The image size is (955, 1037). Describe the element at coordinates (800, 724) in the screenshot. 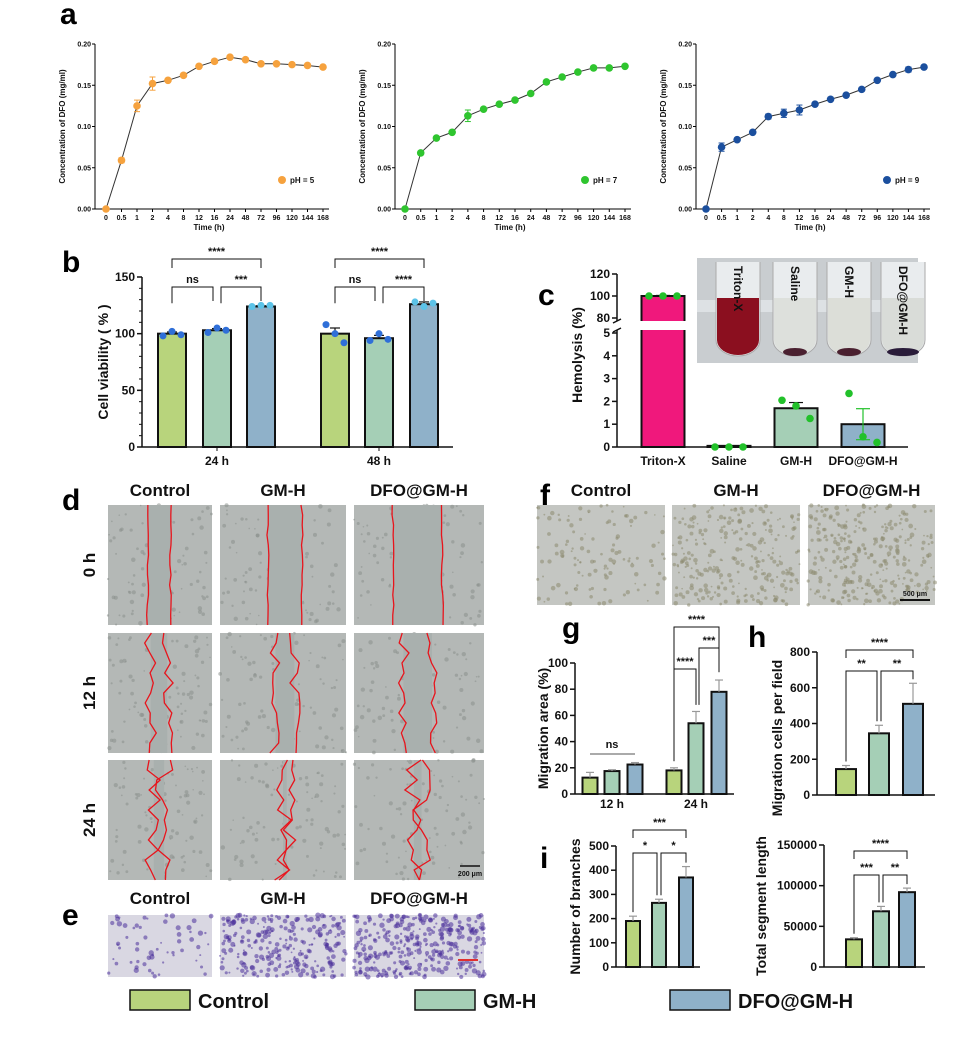

I see `y-tick-label: 400` at that location.